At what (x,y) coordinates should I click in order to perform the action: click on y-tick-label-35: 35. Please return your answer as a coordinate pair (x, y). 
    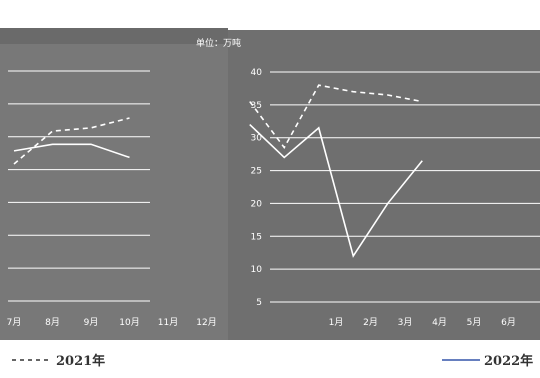
    Looking at the image, I should click on (256, 106).